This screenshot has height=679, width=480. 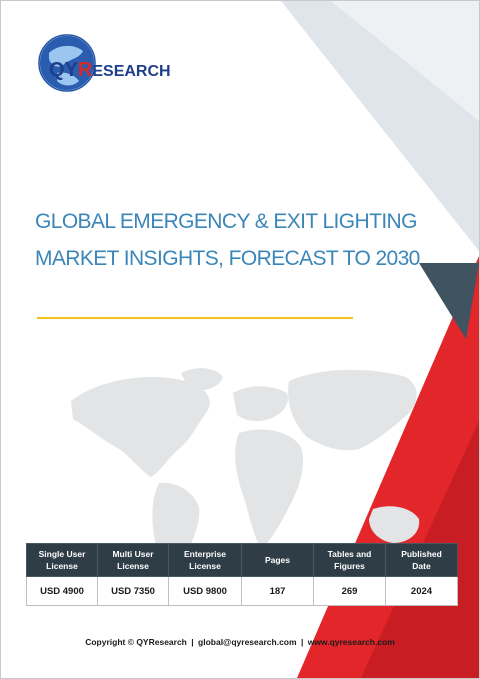 What do you see at coordinates (133, 560) in the screenshot?
I see `header-multi-user: Multi User License` at bounding box center [133, 560].